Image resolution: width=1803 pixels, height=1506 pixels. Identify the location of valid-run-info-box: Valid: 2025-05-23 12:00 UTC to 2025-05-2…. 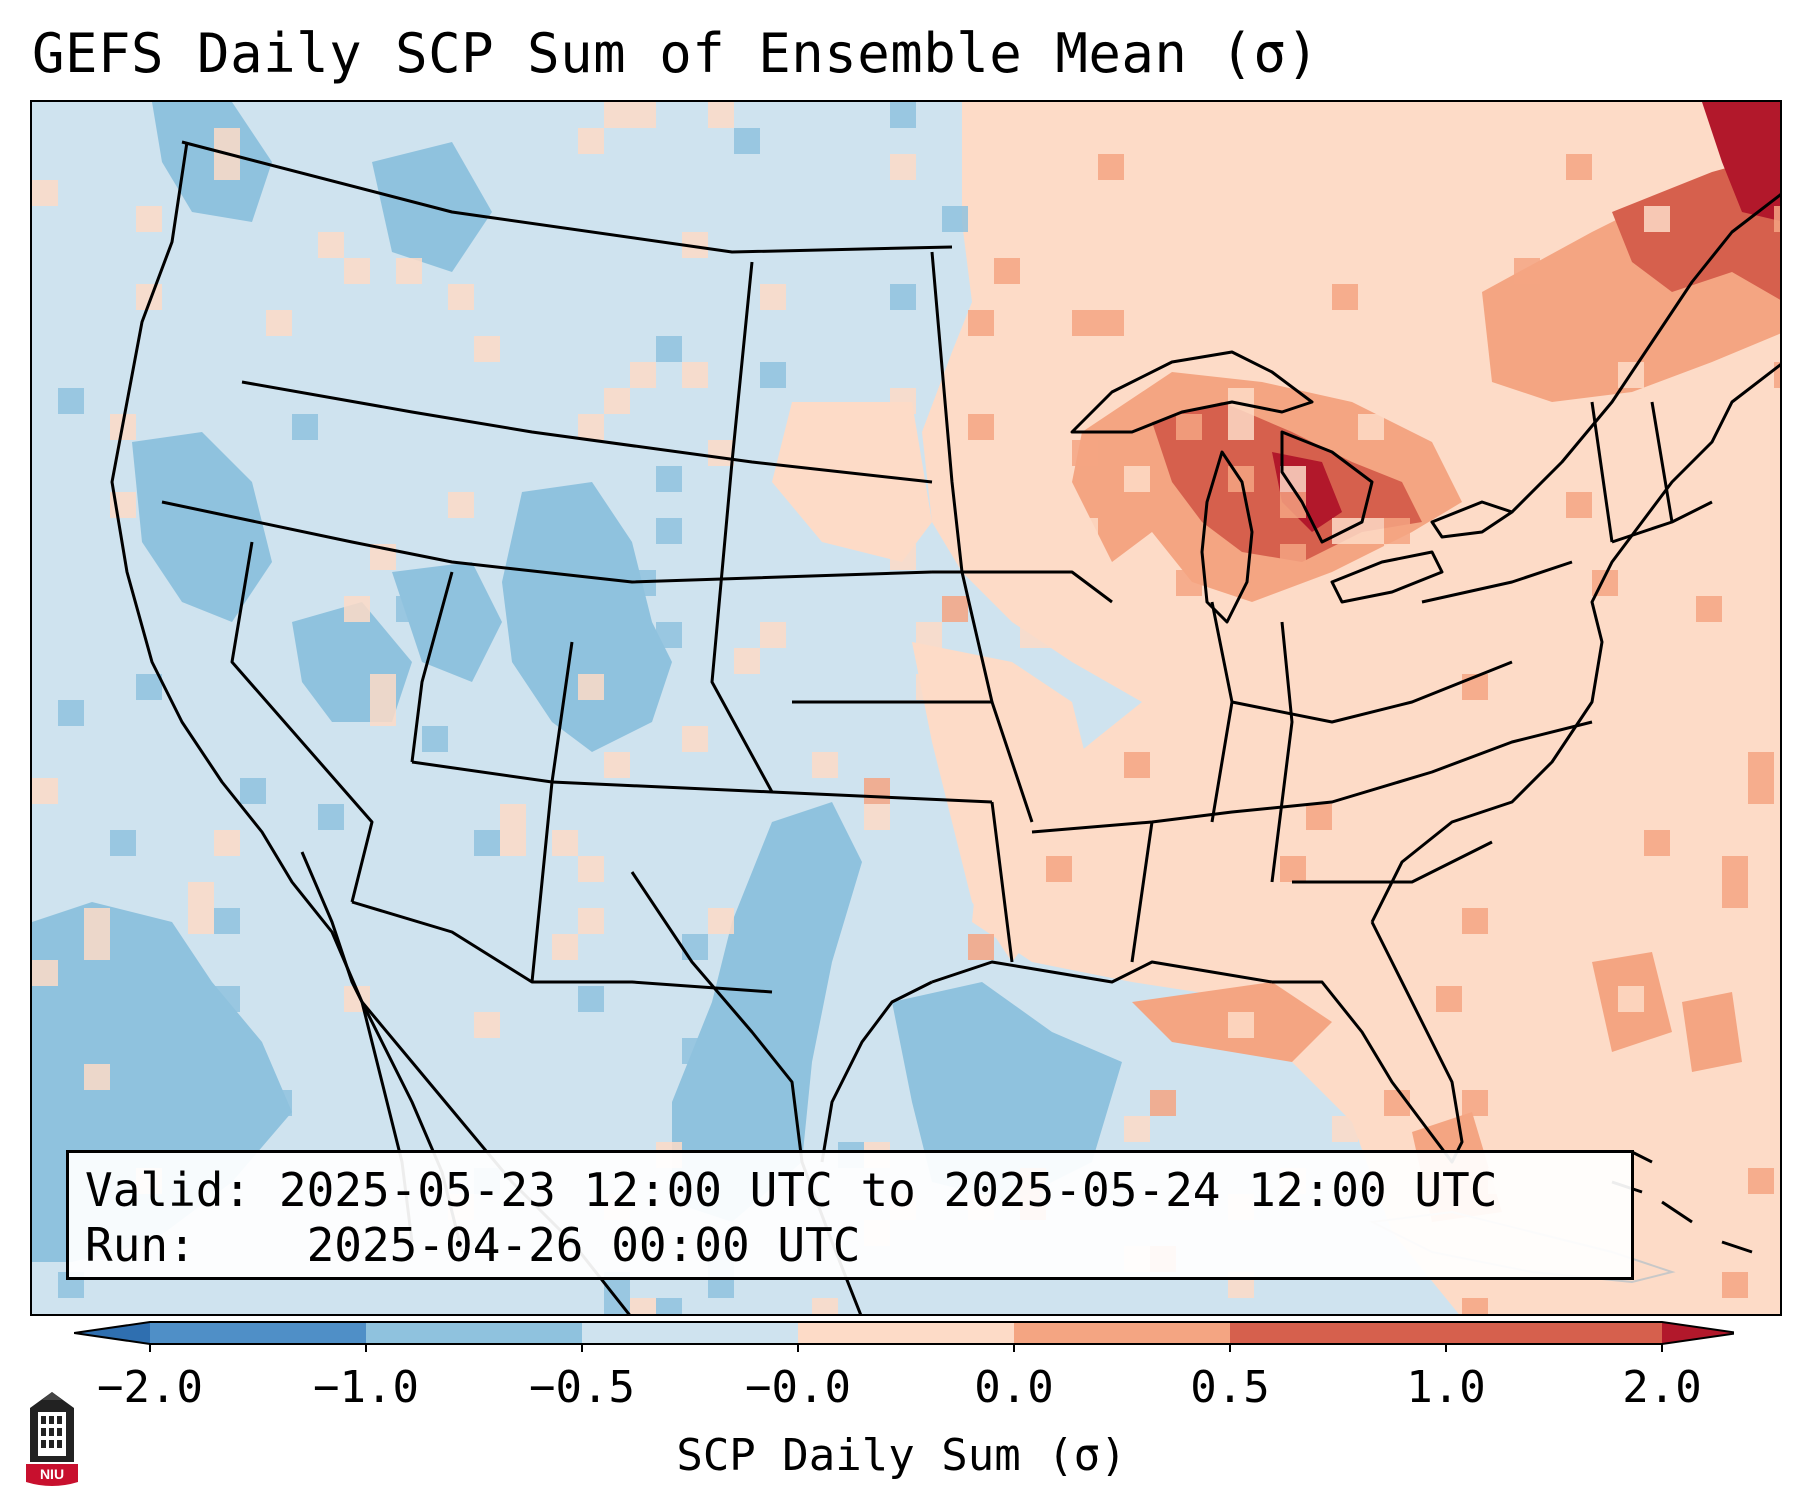
(850, 1215).